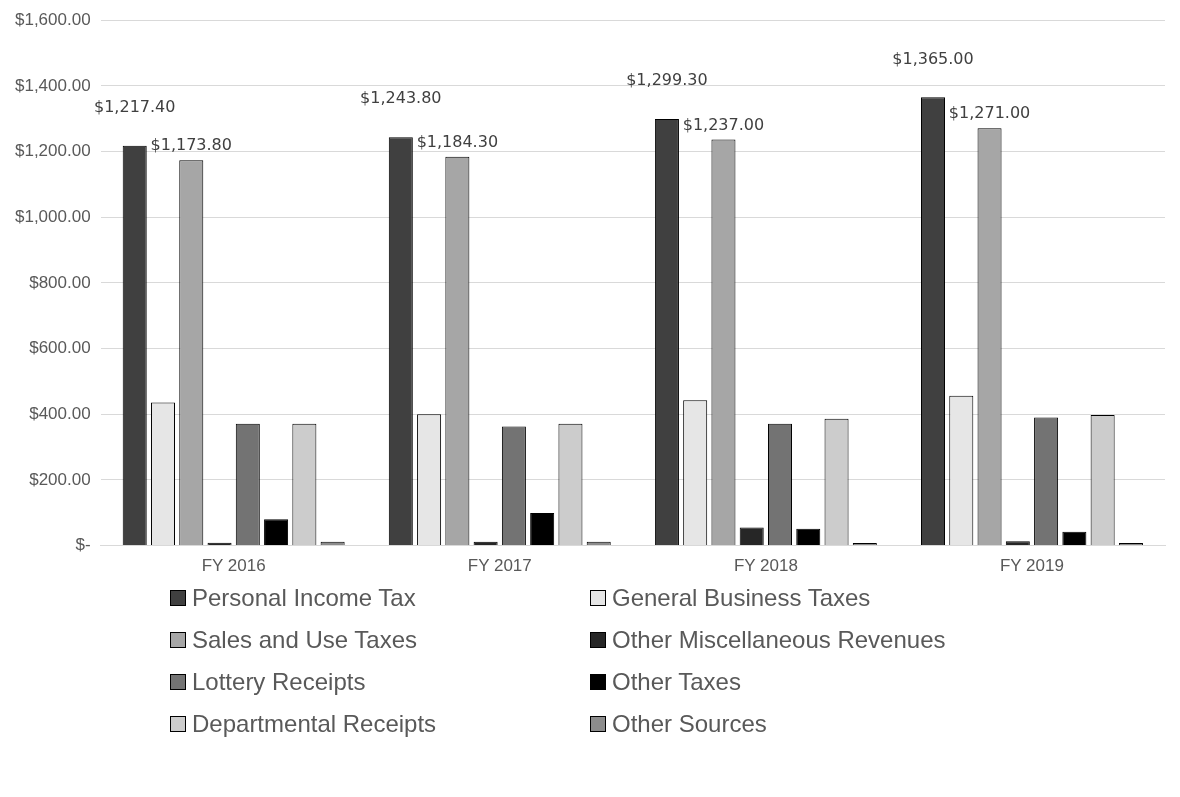  Describe the element at coordinates (305, 640) in the screenshot. I see `legend-label: Sales and Use Taxes` at that location.